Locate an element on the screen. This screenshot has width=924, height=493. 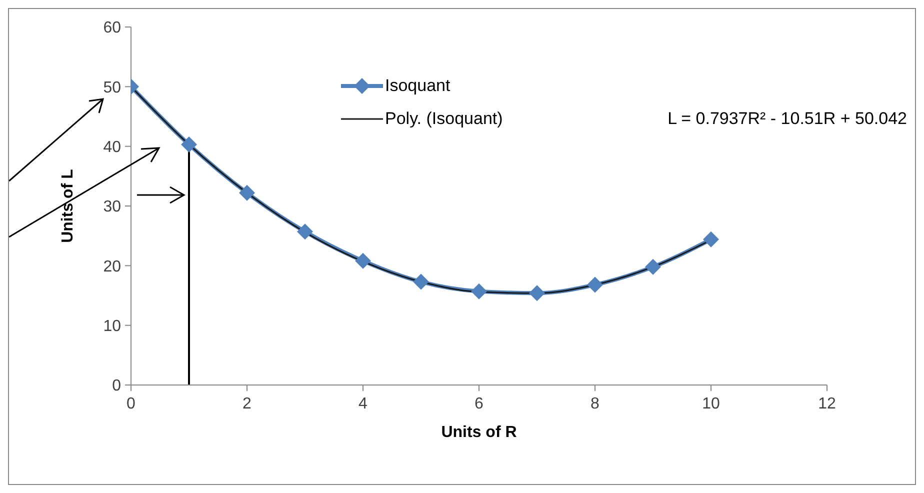
y-tick-label: 0 is located at coordinates (117, 386).